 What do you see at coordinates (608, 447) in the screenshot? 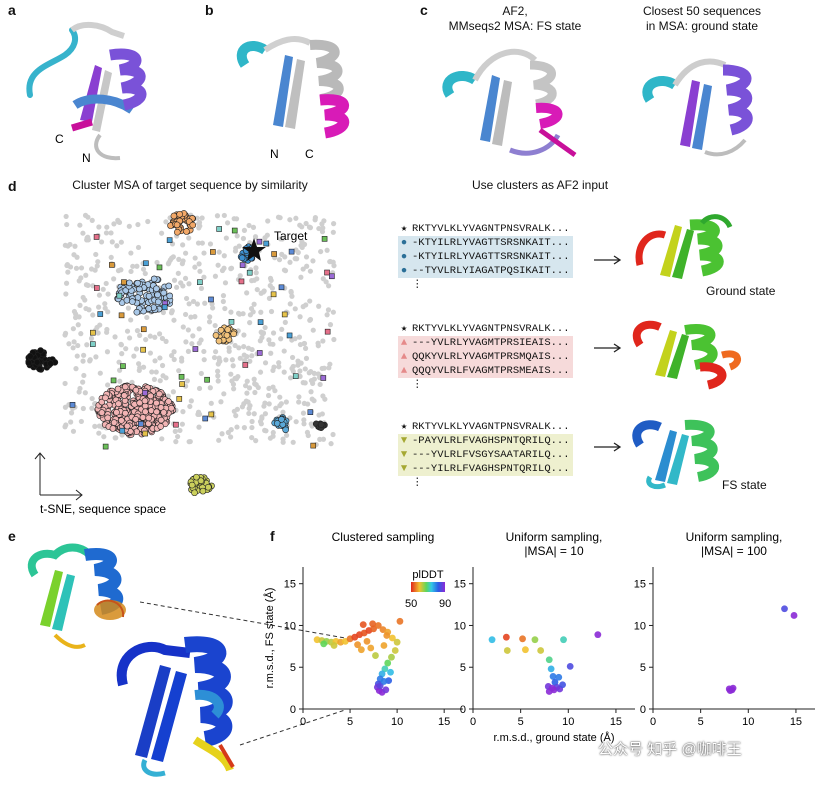
I see `arrow-right-icon` at bounding box center [608, 447].